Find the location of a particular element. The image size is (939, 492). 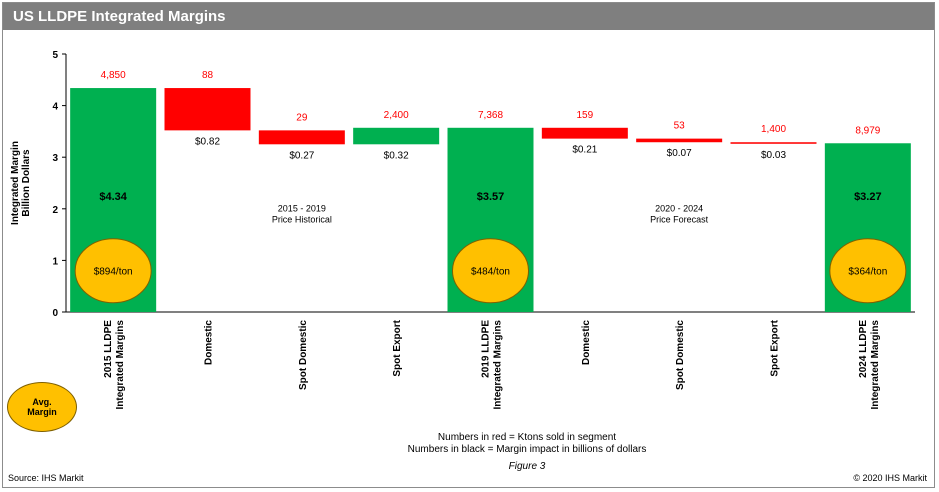

ktons-label: 88 is located at coordinates (208, 75).